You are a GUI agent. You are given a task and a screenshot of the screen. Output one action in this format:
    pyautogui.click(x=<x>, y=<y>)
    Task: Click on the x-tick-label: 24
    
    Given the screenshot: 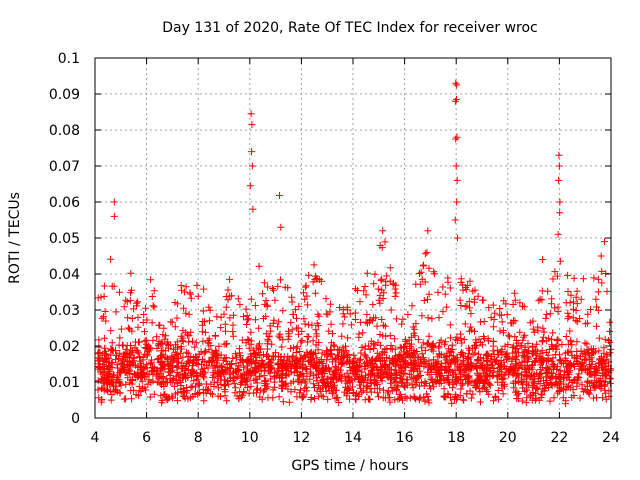 What is the action you would take?
    pyautogui.click(x=611, y=438)
    